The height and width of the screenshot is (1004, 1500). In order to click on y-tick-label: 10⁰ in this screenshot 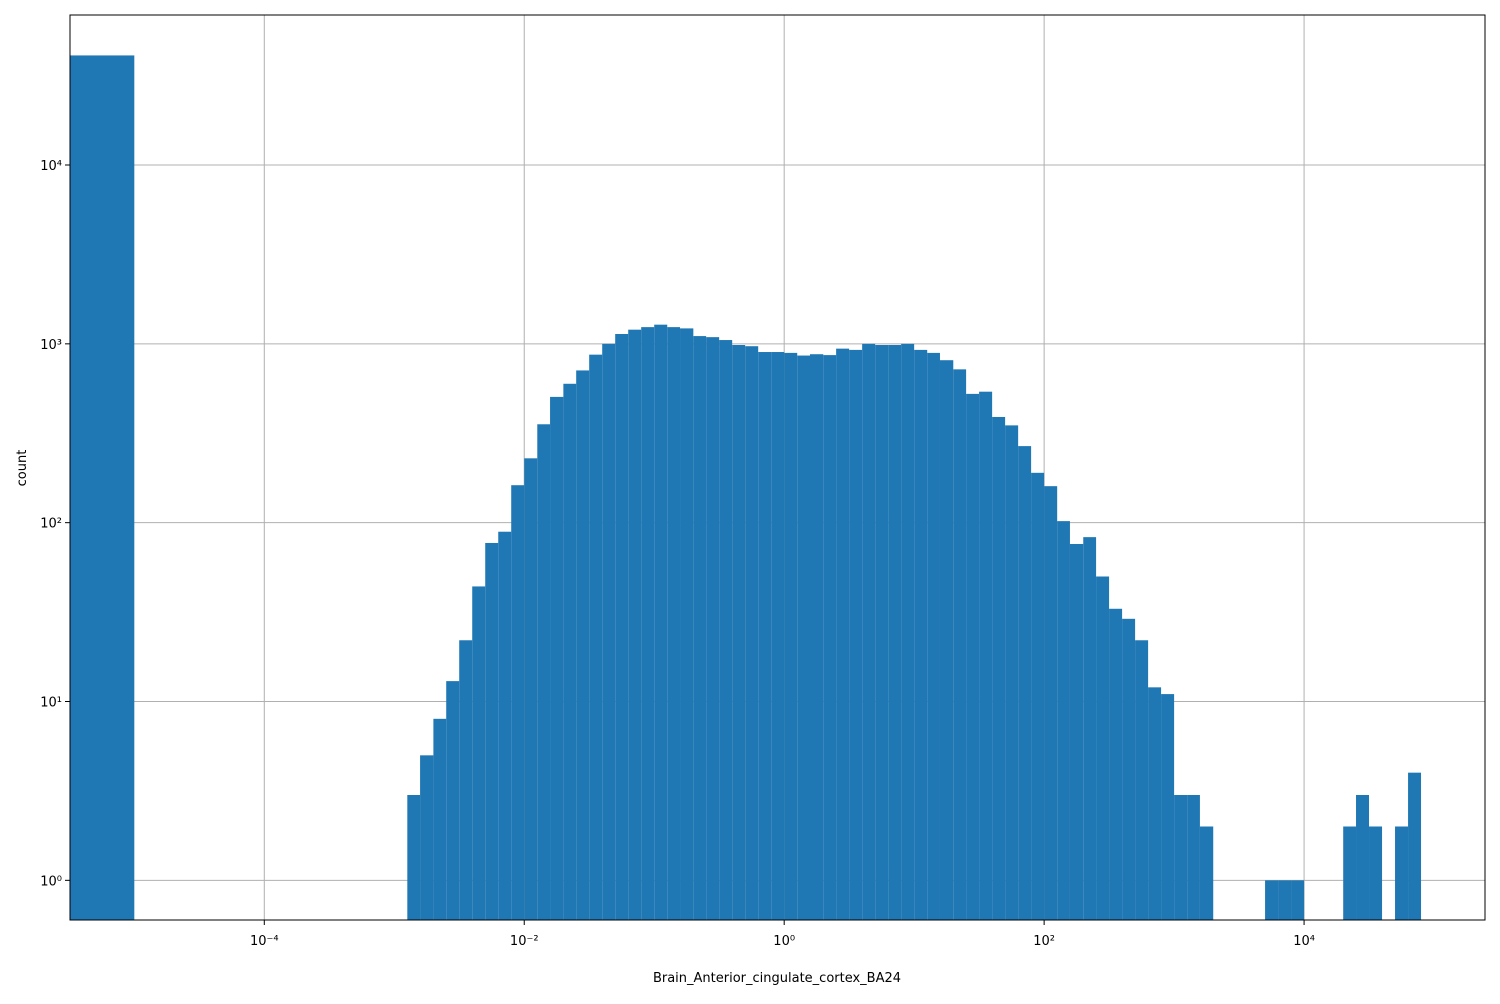, I will do `click(51, 881)`.